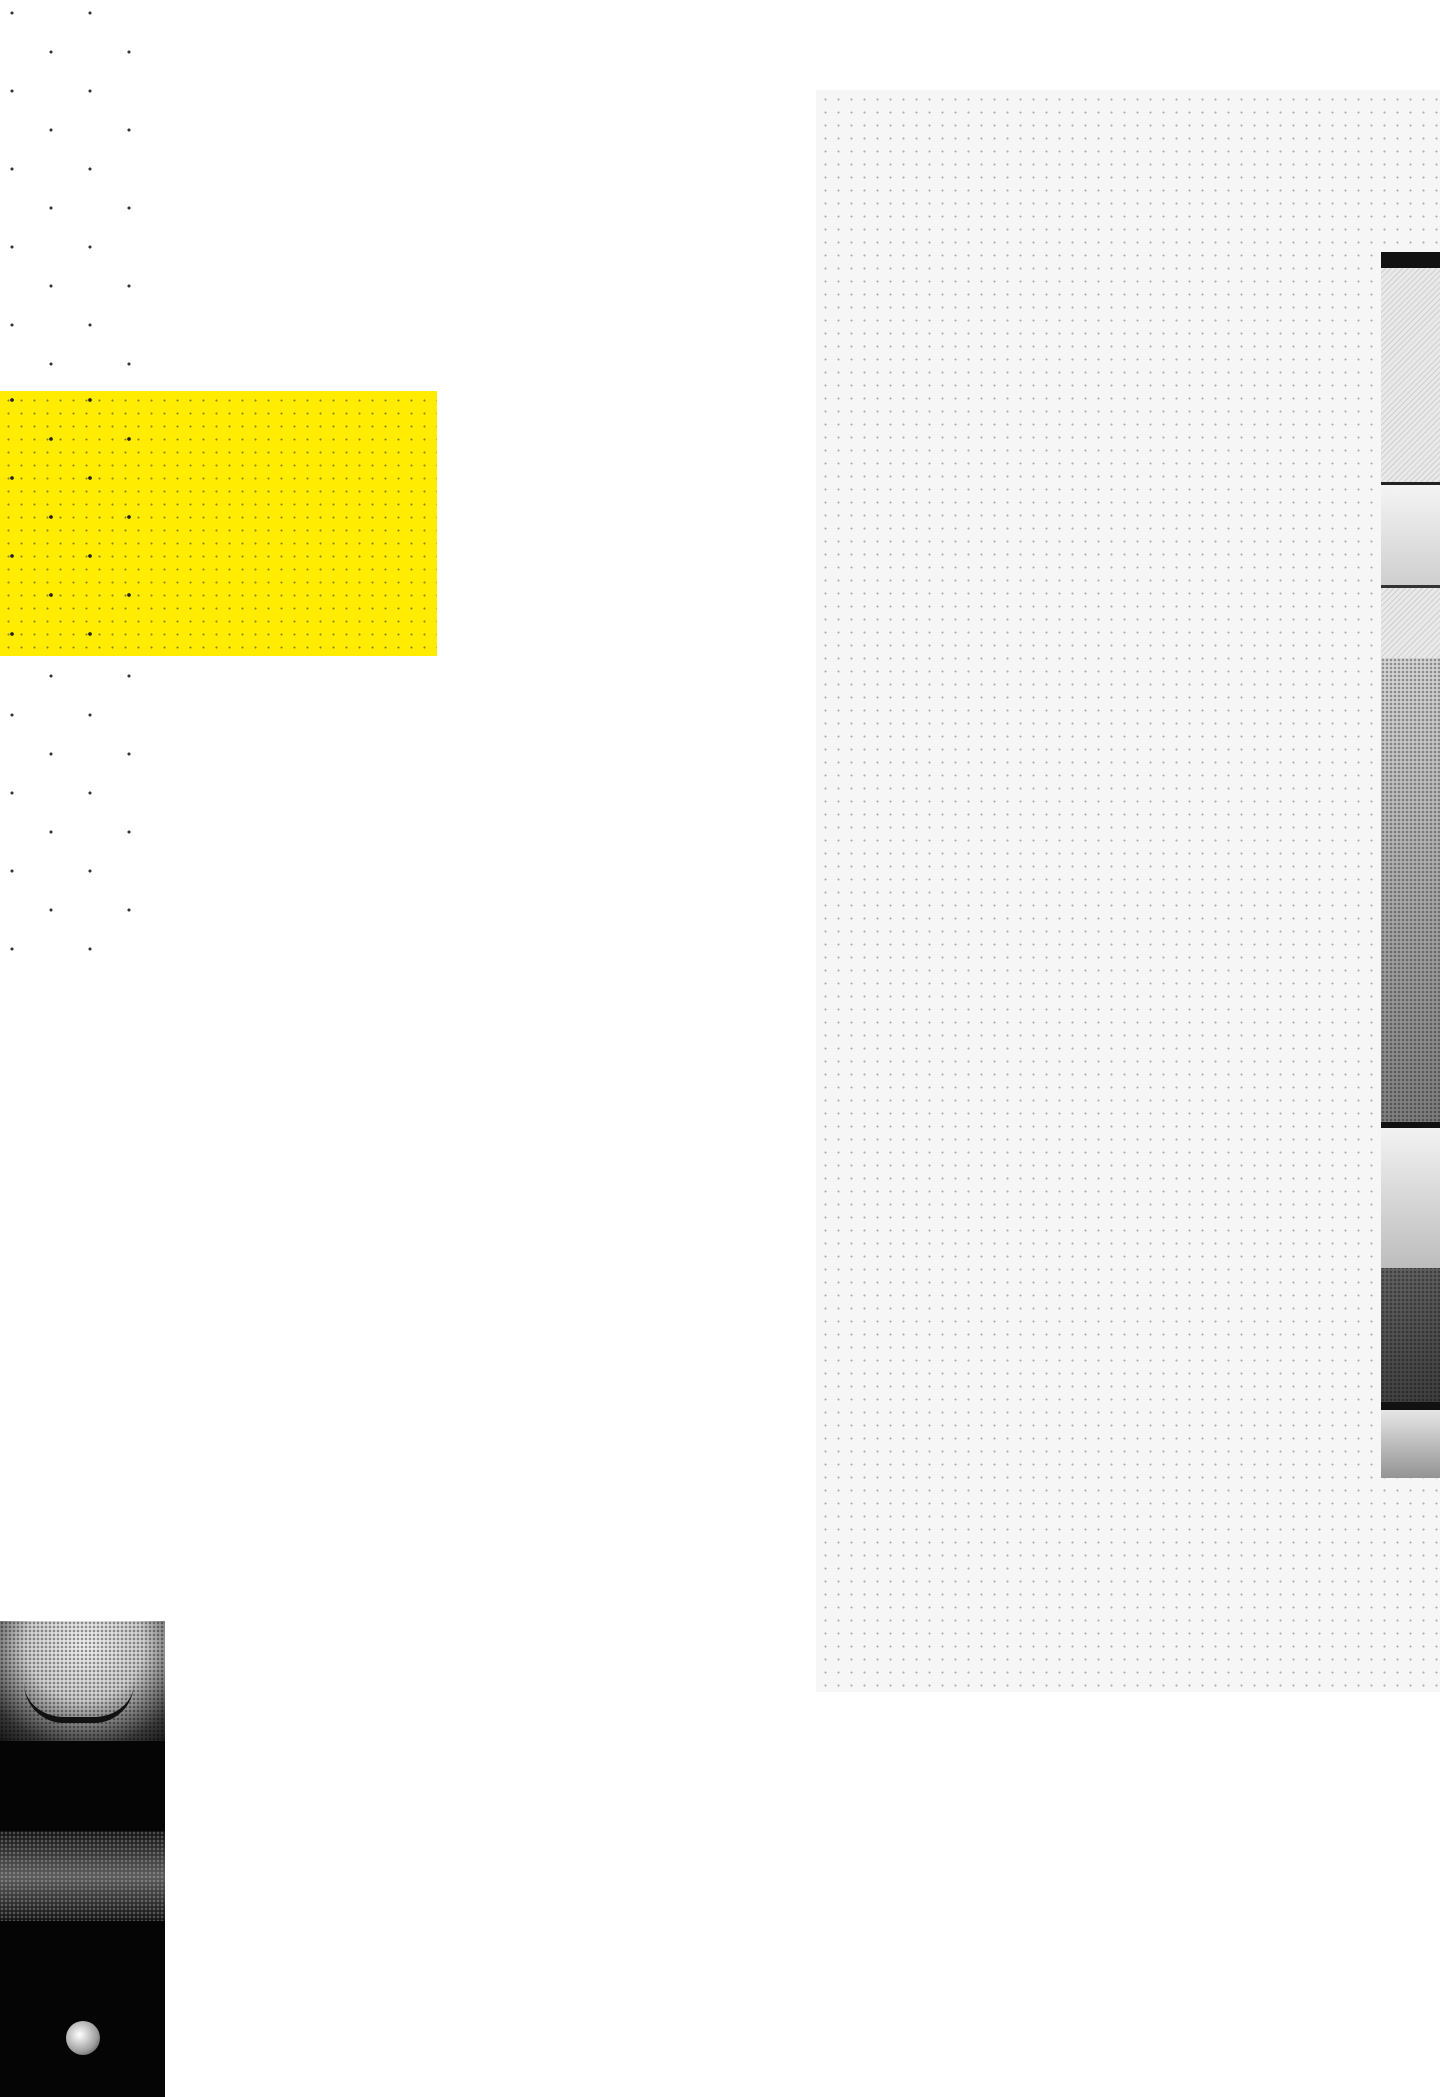 This screenshot has height=2097, width=1440. Describe the element at coordinates (1410, 463) in the screenshot. I see `photo-upper-area` at that location.